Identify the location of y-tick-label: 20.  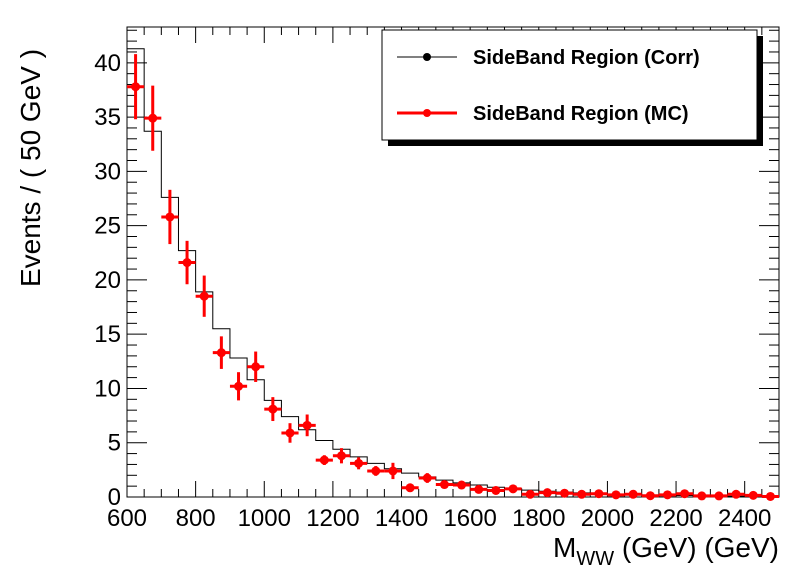
(107, 280).